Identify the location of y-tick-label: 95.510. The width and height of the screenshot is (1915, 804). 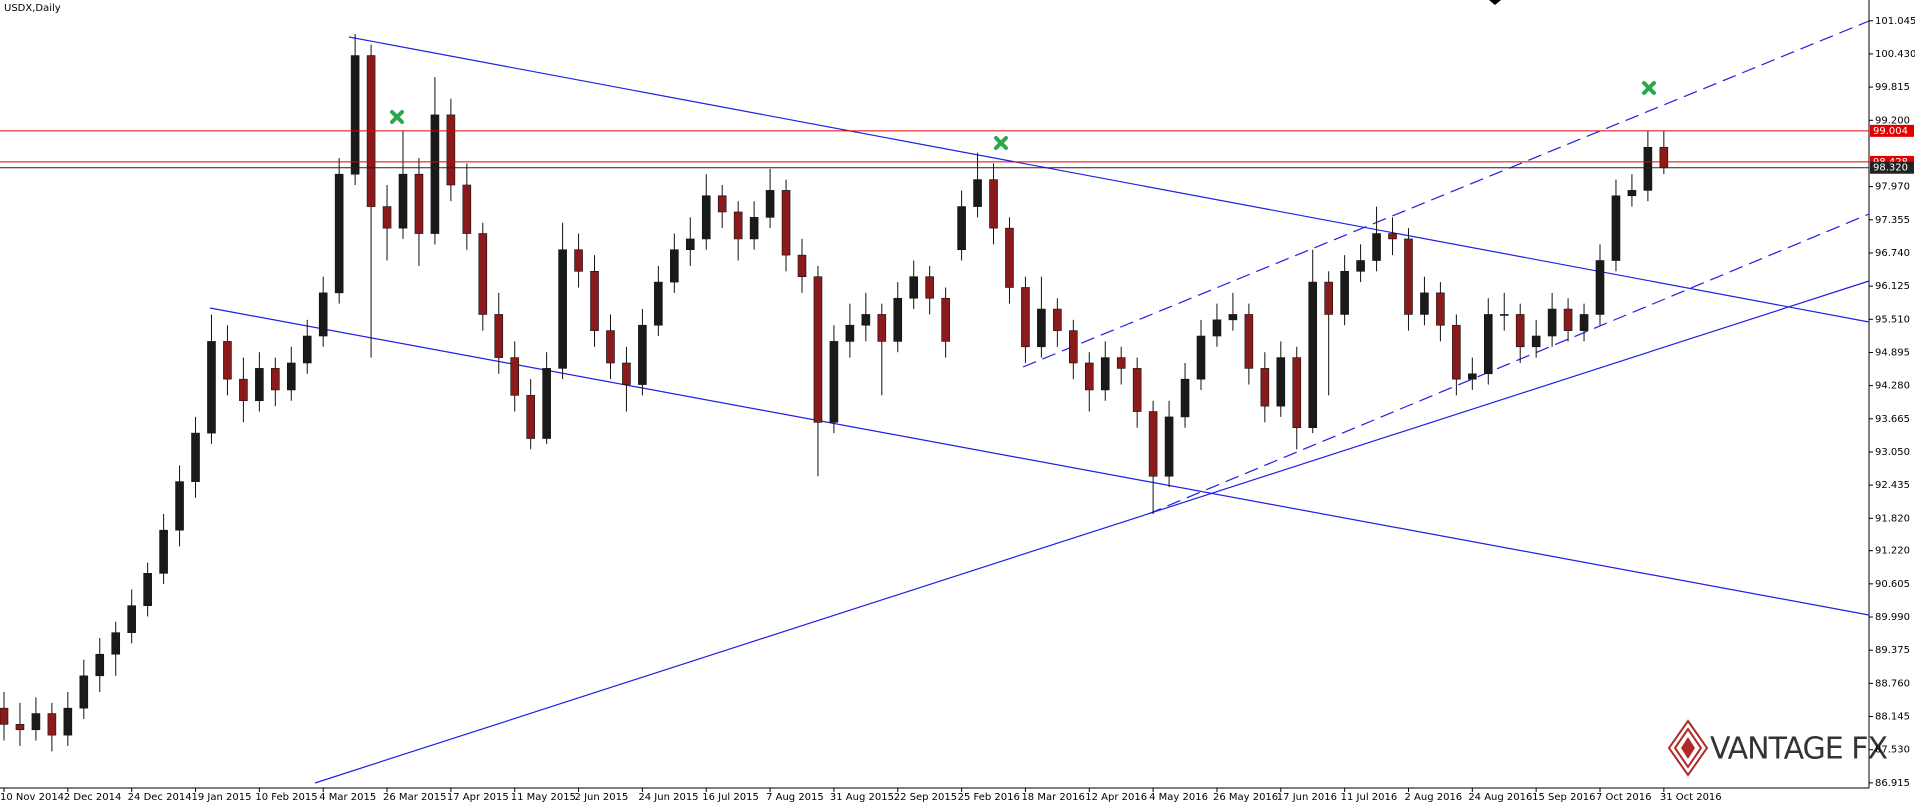
(1892, 319).